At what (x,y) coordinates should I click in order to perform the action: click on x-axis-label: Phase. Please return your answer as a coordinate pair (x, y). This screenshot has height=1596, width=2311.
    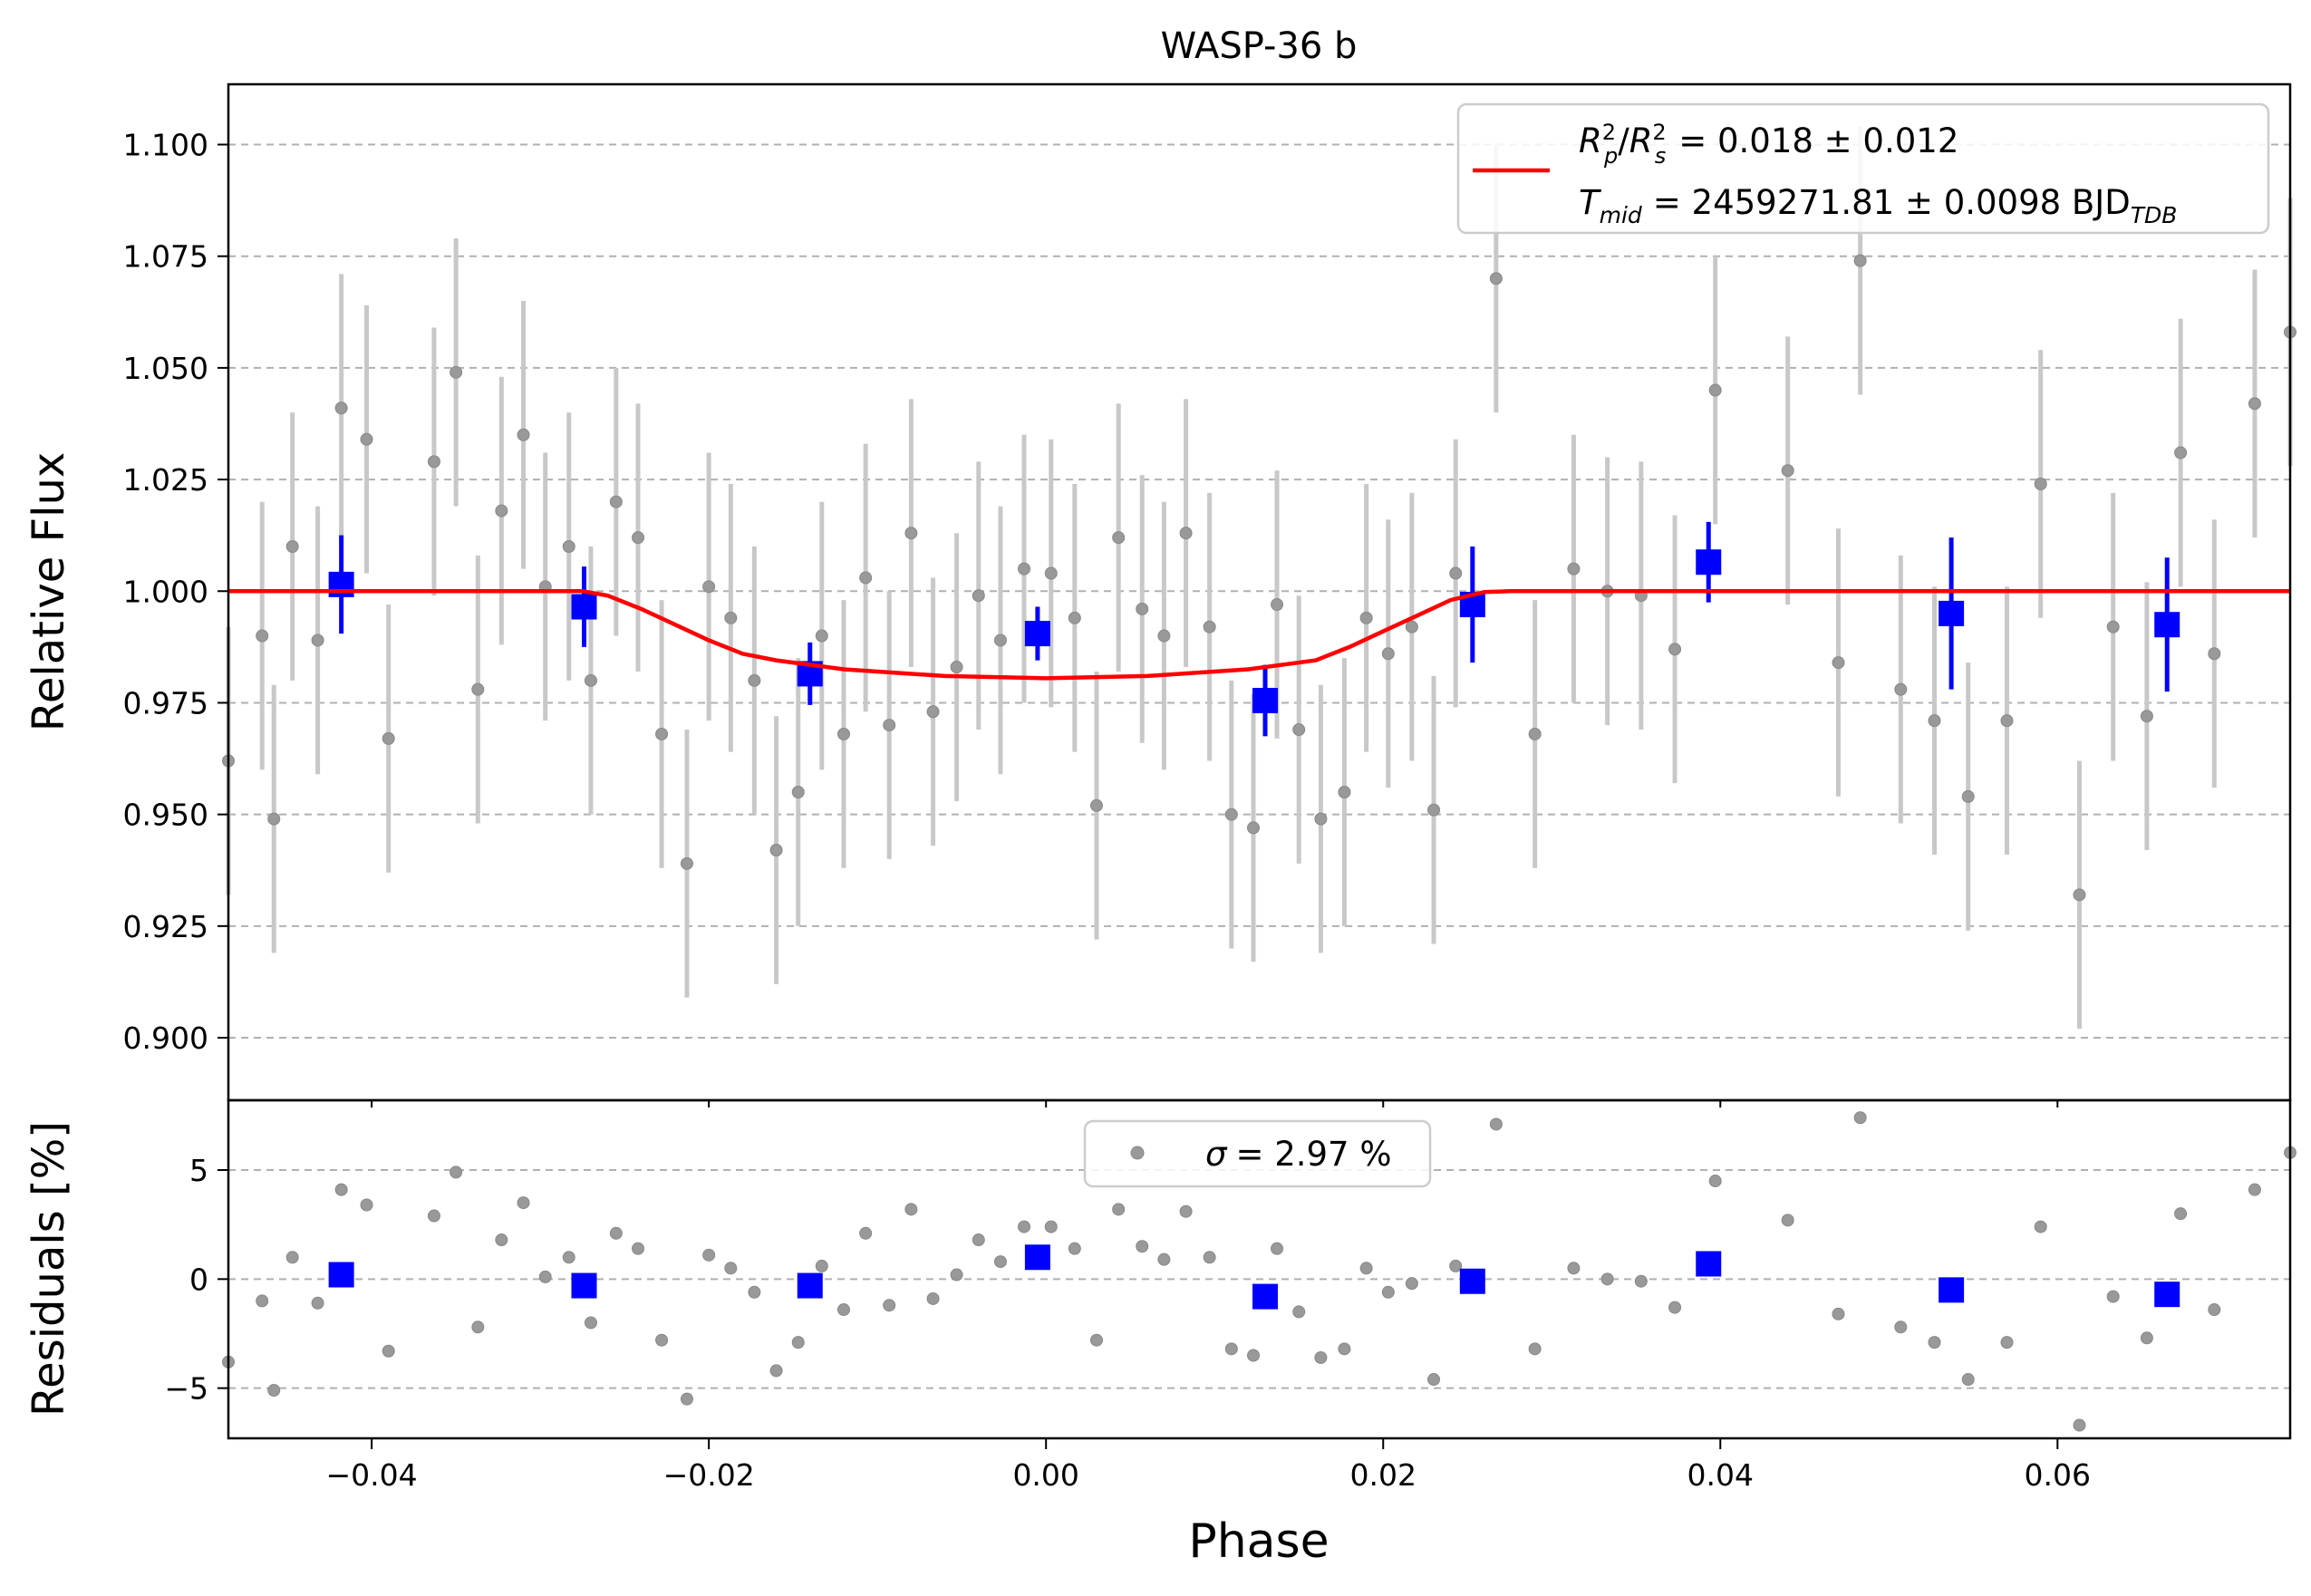
    Looking at the image, I should click on (1258, 1541).